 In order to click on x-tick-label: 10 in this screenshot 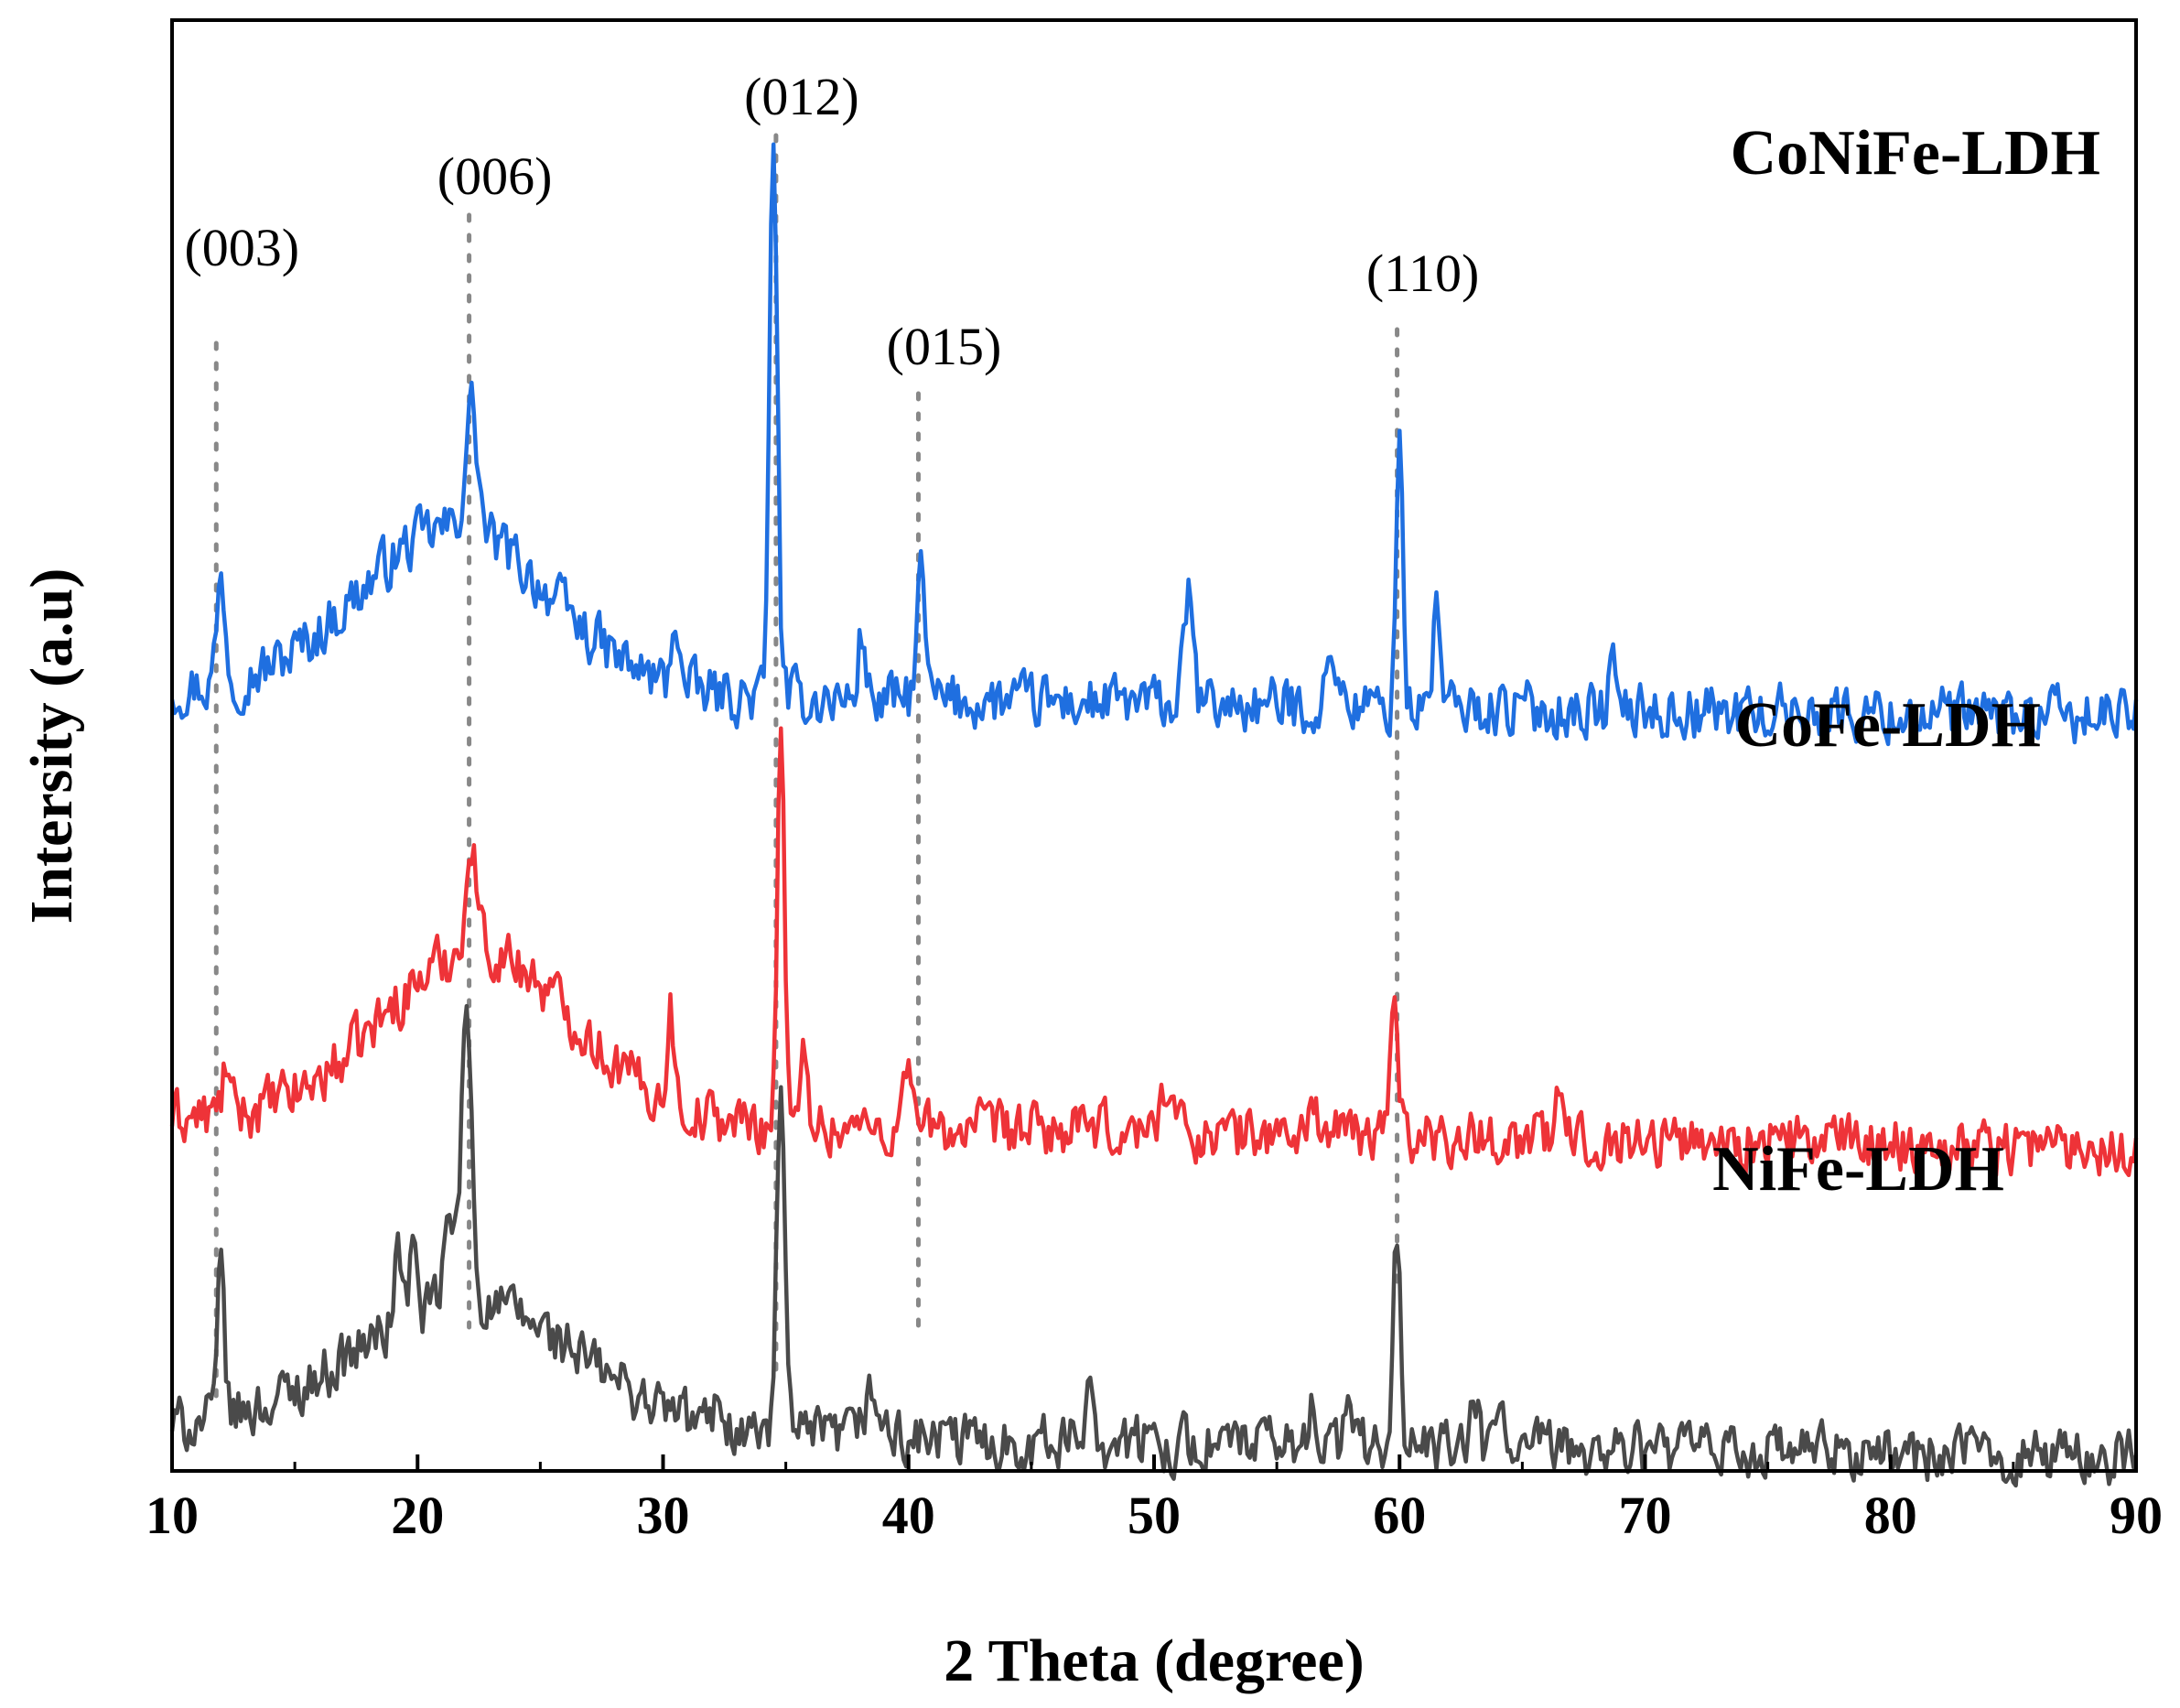, I will do `click(173, 1515)`.